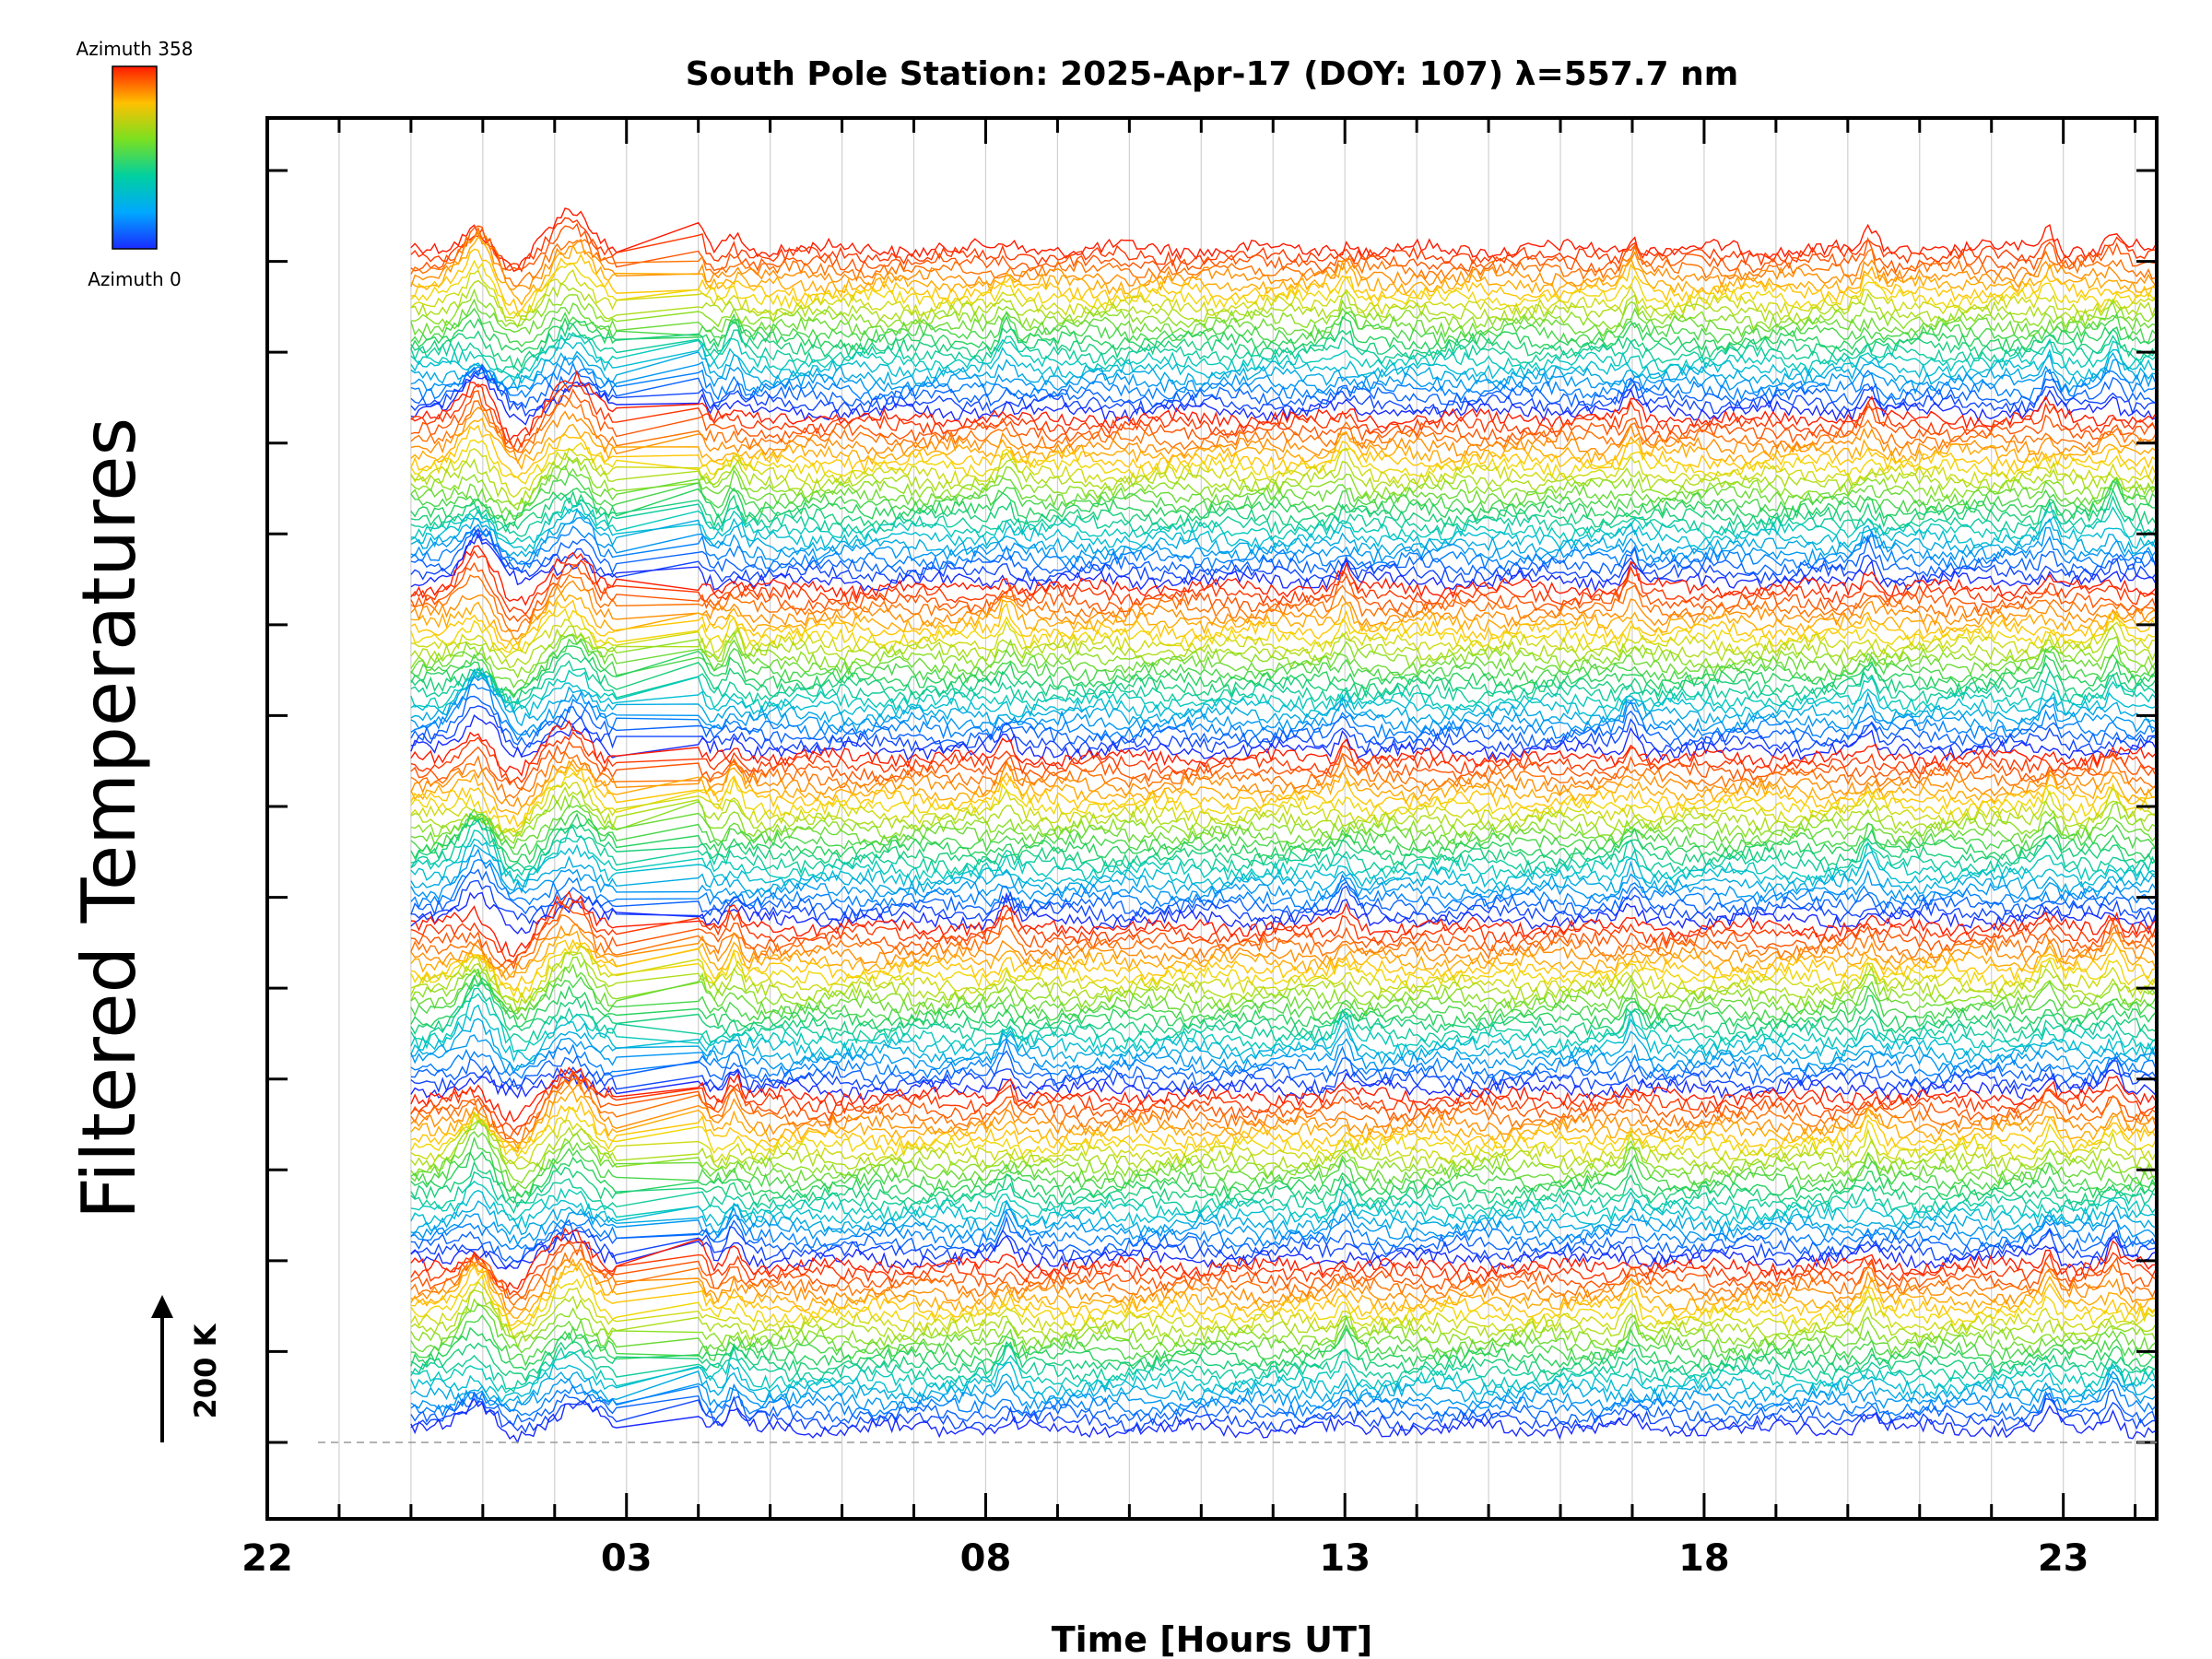 The width and height of the screenshot is (2212, 1659). Describe the element at coordinates (109, 818) in the screenshot. I see `y-axis-label: Filtered Temperatures` at that location.